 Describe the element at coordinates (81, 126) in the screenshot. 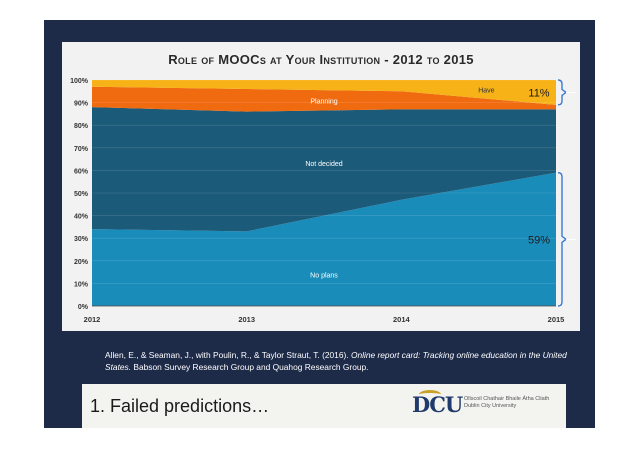

I see `y-tick-label: 80%` at that location.